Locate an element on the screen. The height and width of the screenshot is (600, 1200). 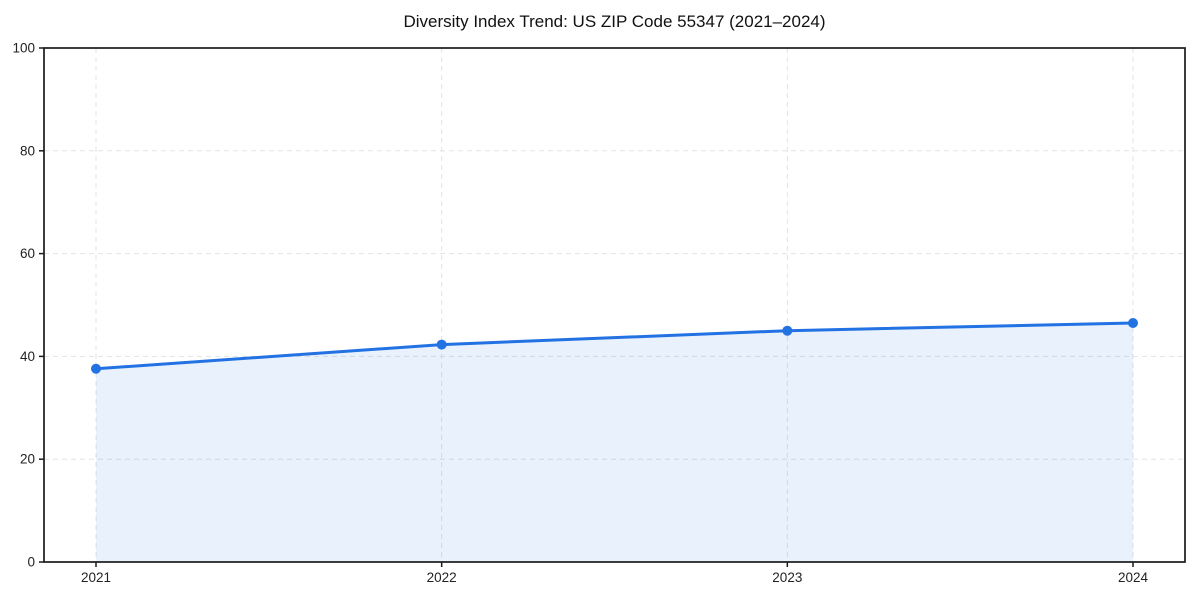
y-tick-label: 0 is located at coordinates (31, 562).